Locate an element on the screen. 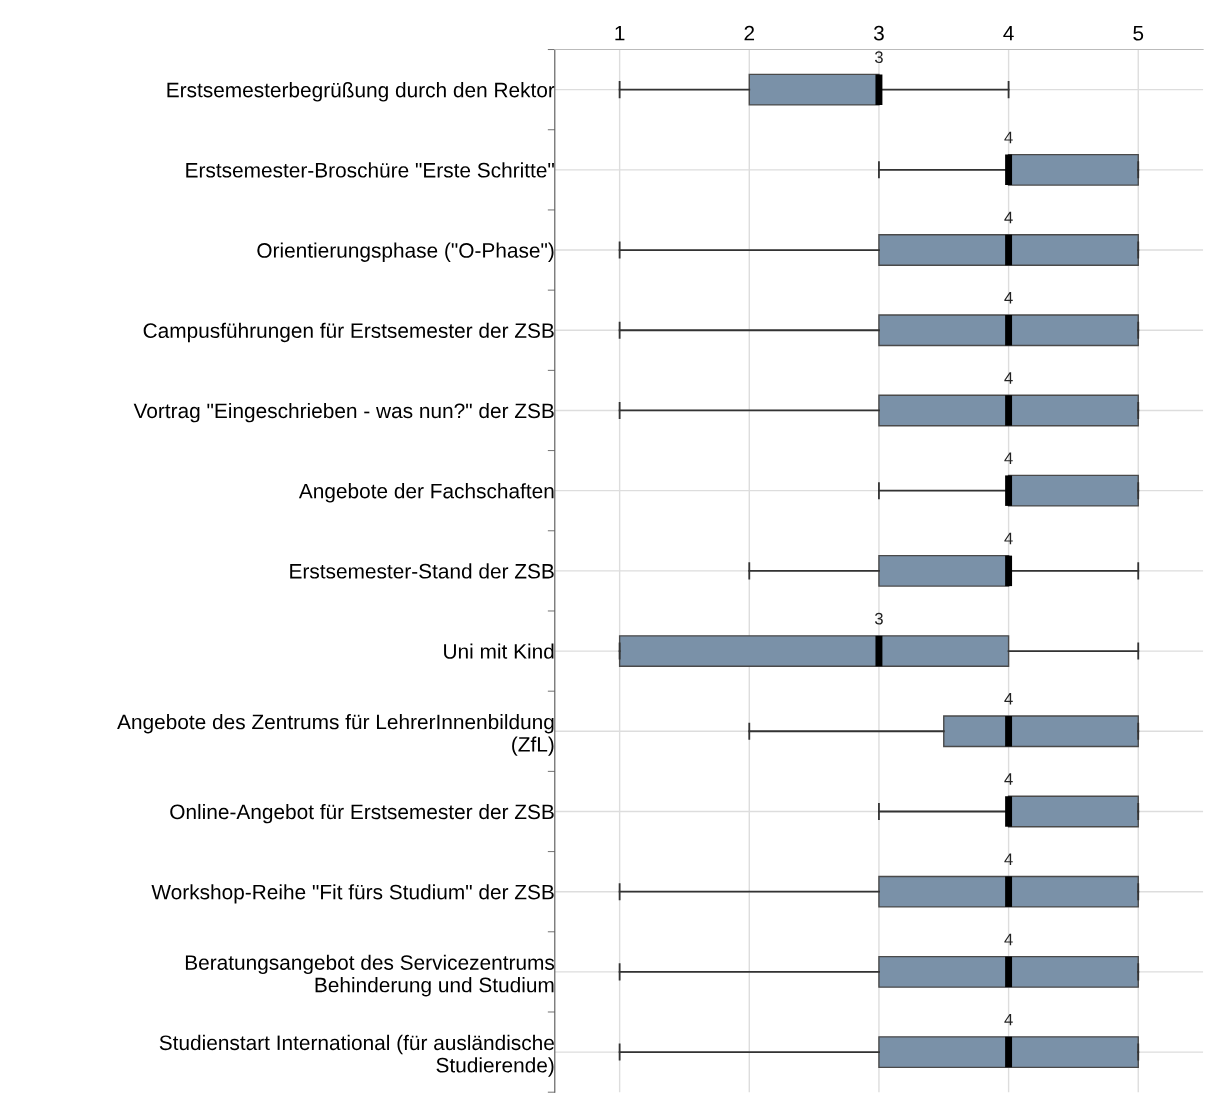 Image resolution: width=1214 pixels, height=1101 pixels. y-tick-label: Vortrag "Eingeschrieben - was nun?" der ZSB is located at coordinates (343, 412).